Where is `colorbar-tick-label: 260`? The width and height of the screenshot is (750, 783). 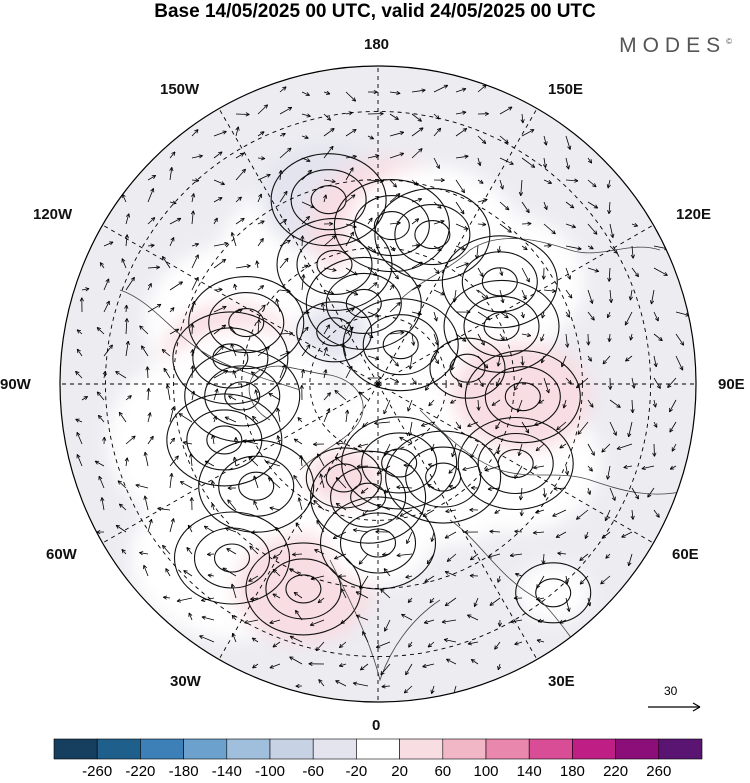
colorbar-tick-label: 260 is located at coordinates (659, 771).